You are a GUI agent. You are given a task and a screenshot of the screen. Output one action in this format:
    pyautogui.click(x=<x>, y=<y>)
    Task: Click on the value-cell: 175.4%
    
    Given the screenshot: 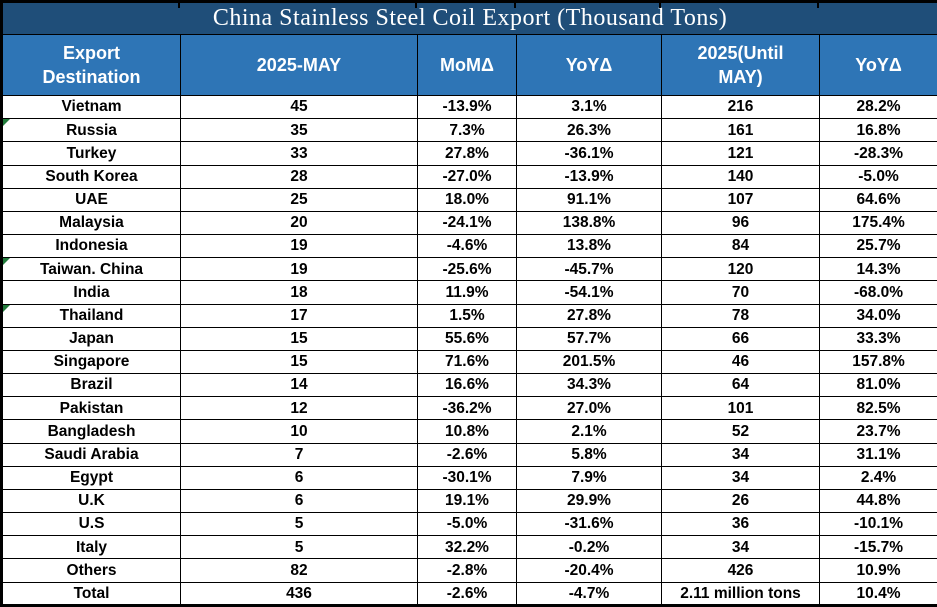 What is the action you would take?
    pyautogui.click(x=877, y=223)
    